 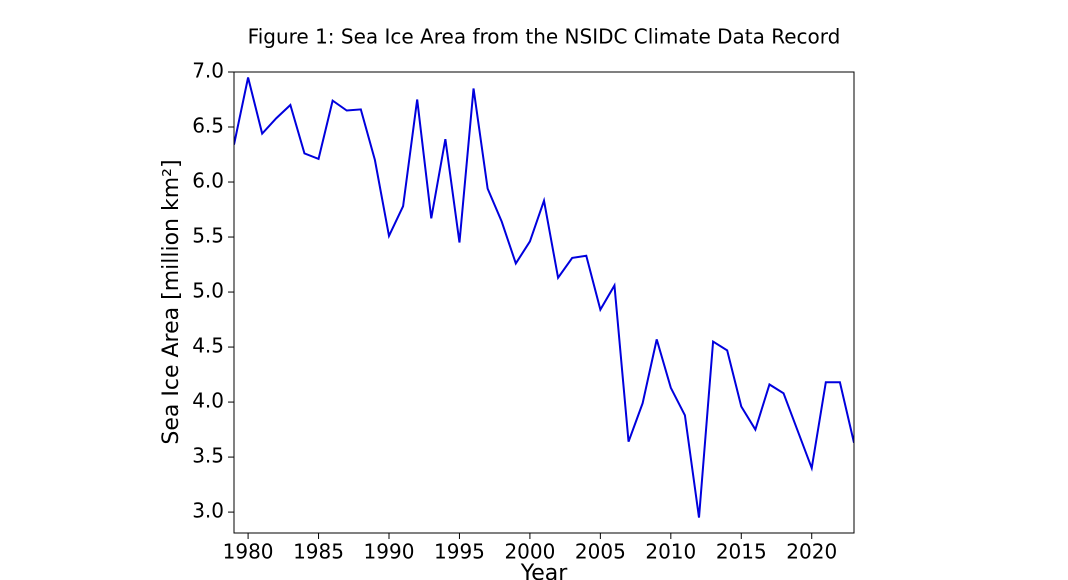 What do you see at coordinates (600, 552) in the screenshot?
I see `x-tick-label: 2005` at bounding box center [600, 552].